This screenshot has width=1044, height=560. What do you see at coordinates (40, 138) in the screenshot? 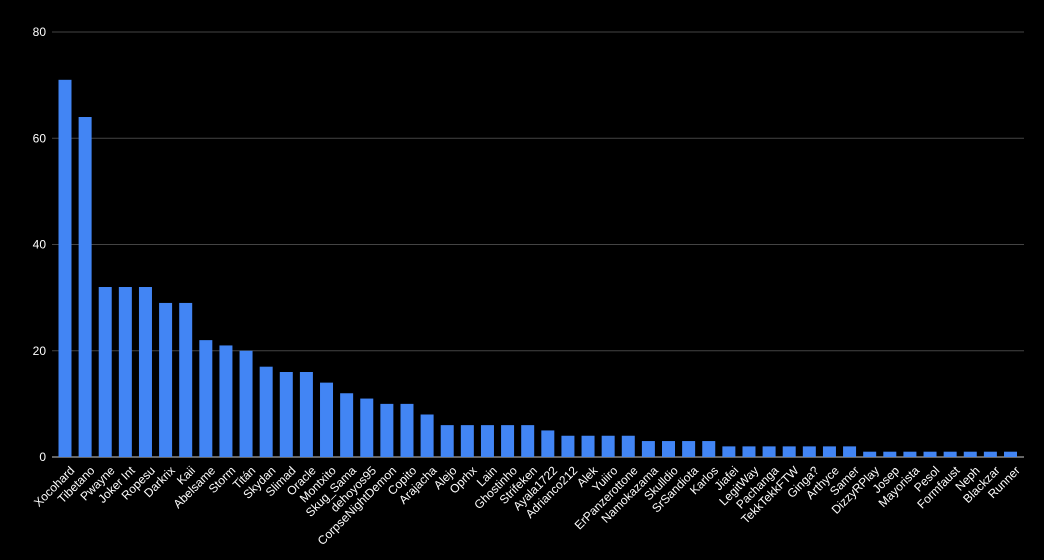
I see `y-tick-label: 60` at bounding box center [40, 138].